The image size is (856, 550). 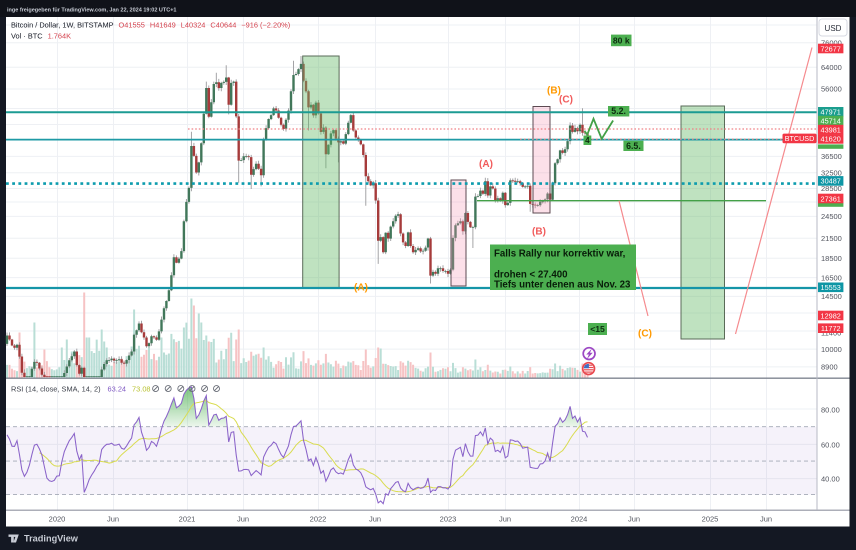 I want to click on svg-text: 60.00, so click(x=830, y=445).